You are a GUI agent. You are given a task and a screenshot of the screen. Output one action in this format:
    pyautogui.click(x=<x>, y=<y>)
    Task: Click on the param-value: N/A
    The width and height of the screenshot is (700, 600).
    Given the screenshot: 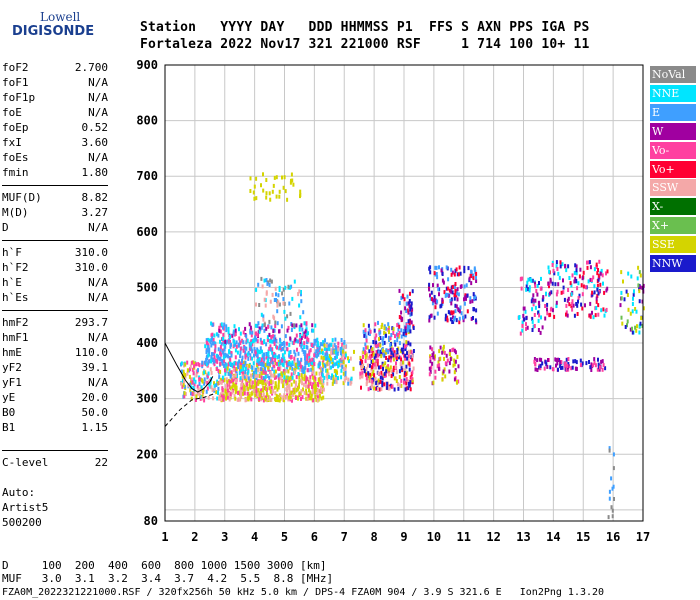 What is the action you would take?
    pyautogui.click(x=98, y=112)
    